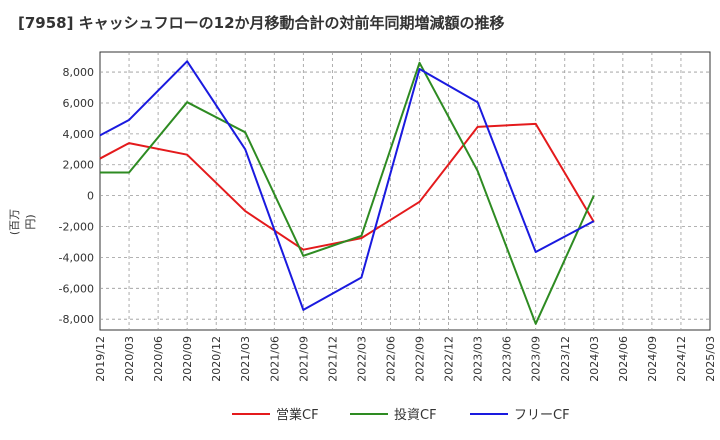 Image resolution: width=720 pixels, height=440 pixels. I want to click on x-tick-label: 2023/12, so click(565, 359).